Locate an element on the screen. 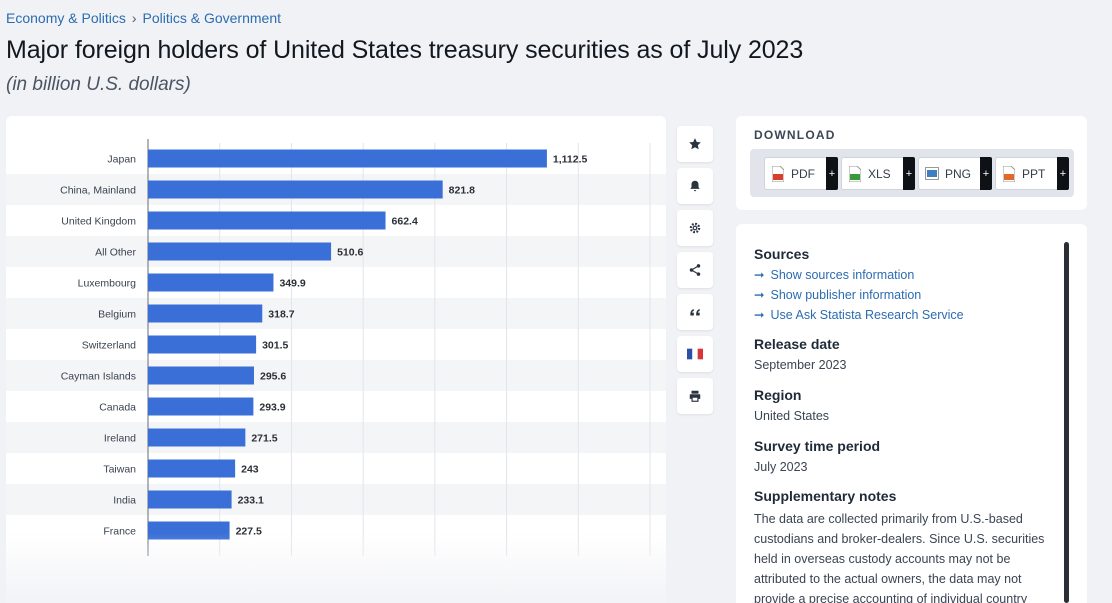 Image resolution: width=1112 pixels, height=603 pixels. info-scrollbar is located at coordinates (1066, 422).